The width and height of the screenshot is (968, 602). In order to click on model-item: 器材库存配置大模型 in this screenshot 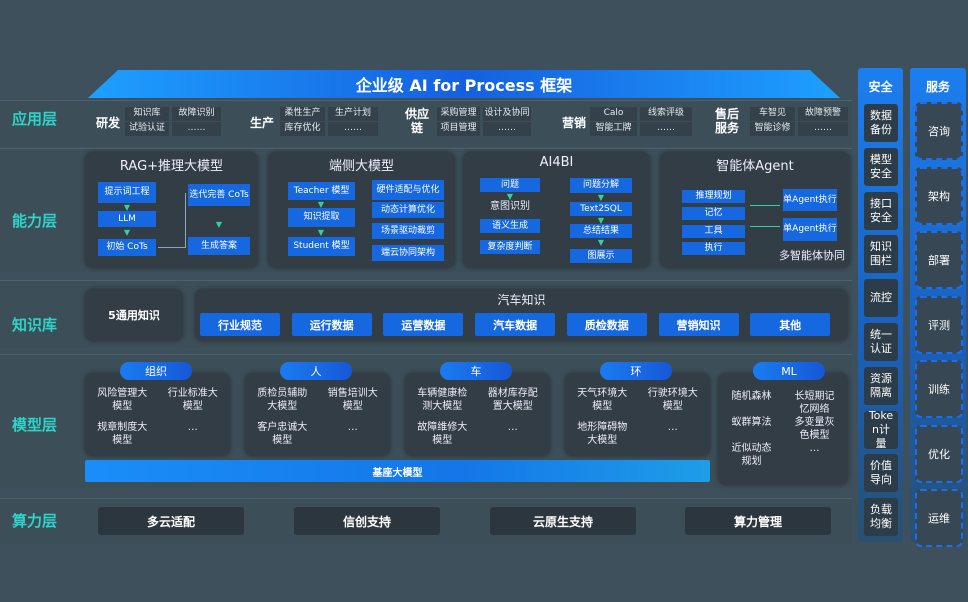, I will do `click(512, 400)`.